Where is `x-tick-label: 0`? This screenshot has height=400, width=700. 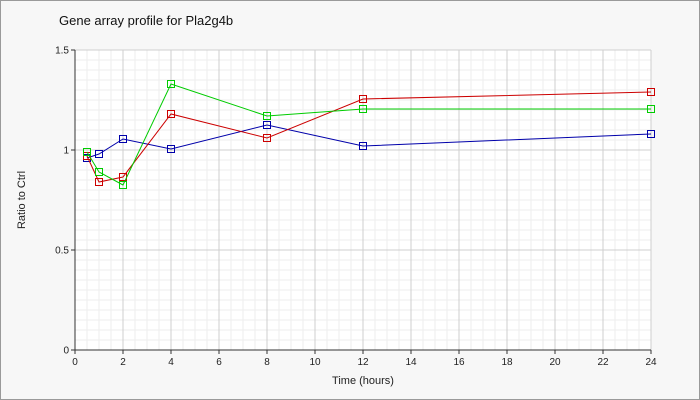
x-tick-label: 0 is located at coordinates (75, 362).